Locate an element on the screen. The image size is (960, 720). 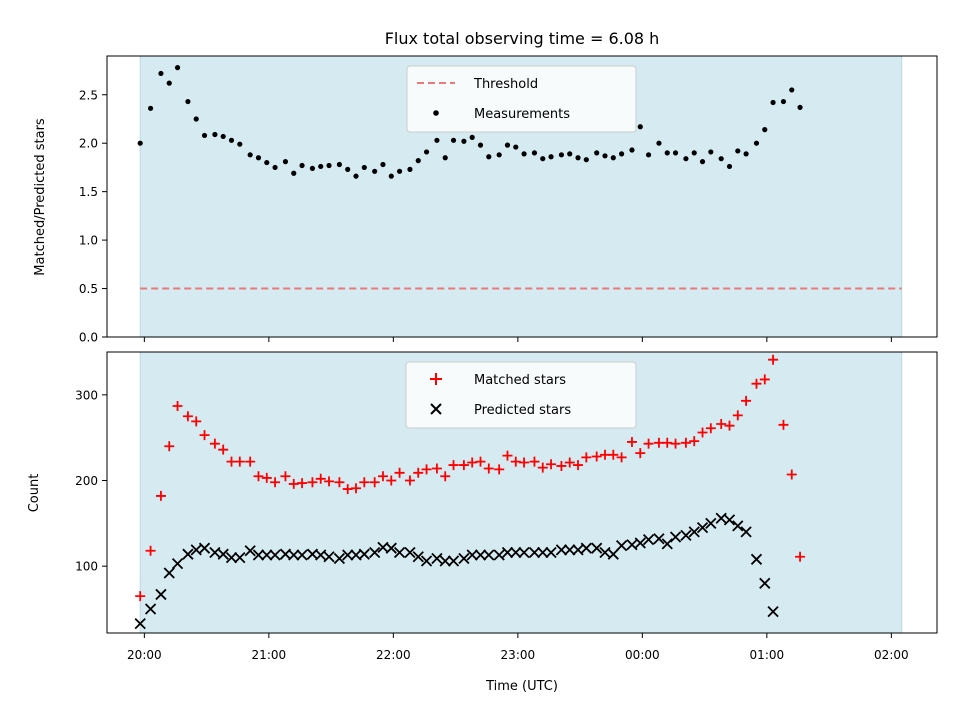
x-tick-label: 20:00 is located at coordinates (144, 655).